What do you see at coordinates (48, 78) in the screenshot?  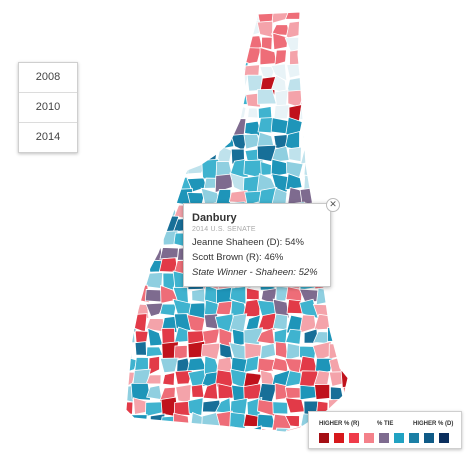 I see `year-button-2008: 2008` at bounding box center [48, 78].